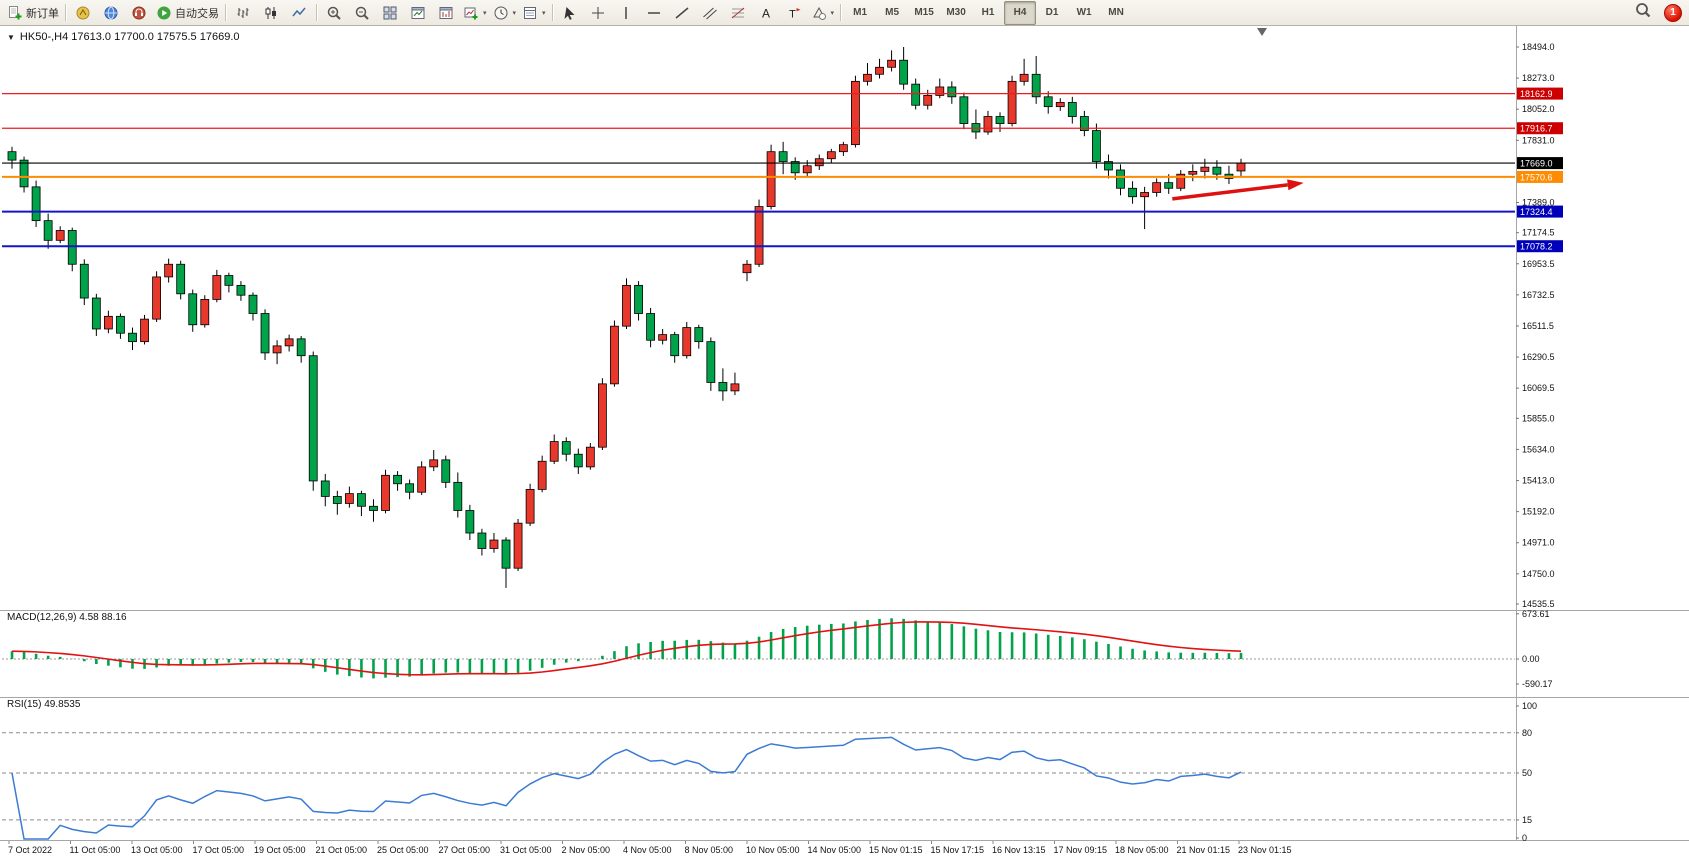 Image resolution: width=1689 pixels, height=862 pixels. I want to click on svg-text: 25 Oct 05:00, so click(403, 850).